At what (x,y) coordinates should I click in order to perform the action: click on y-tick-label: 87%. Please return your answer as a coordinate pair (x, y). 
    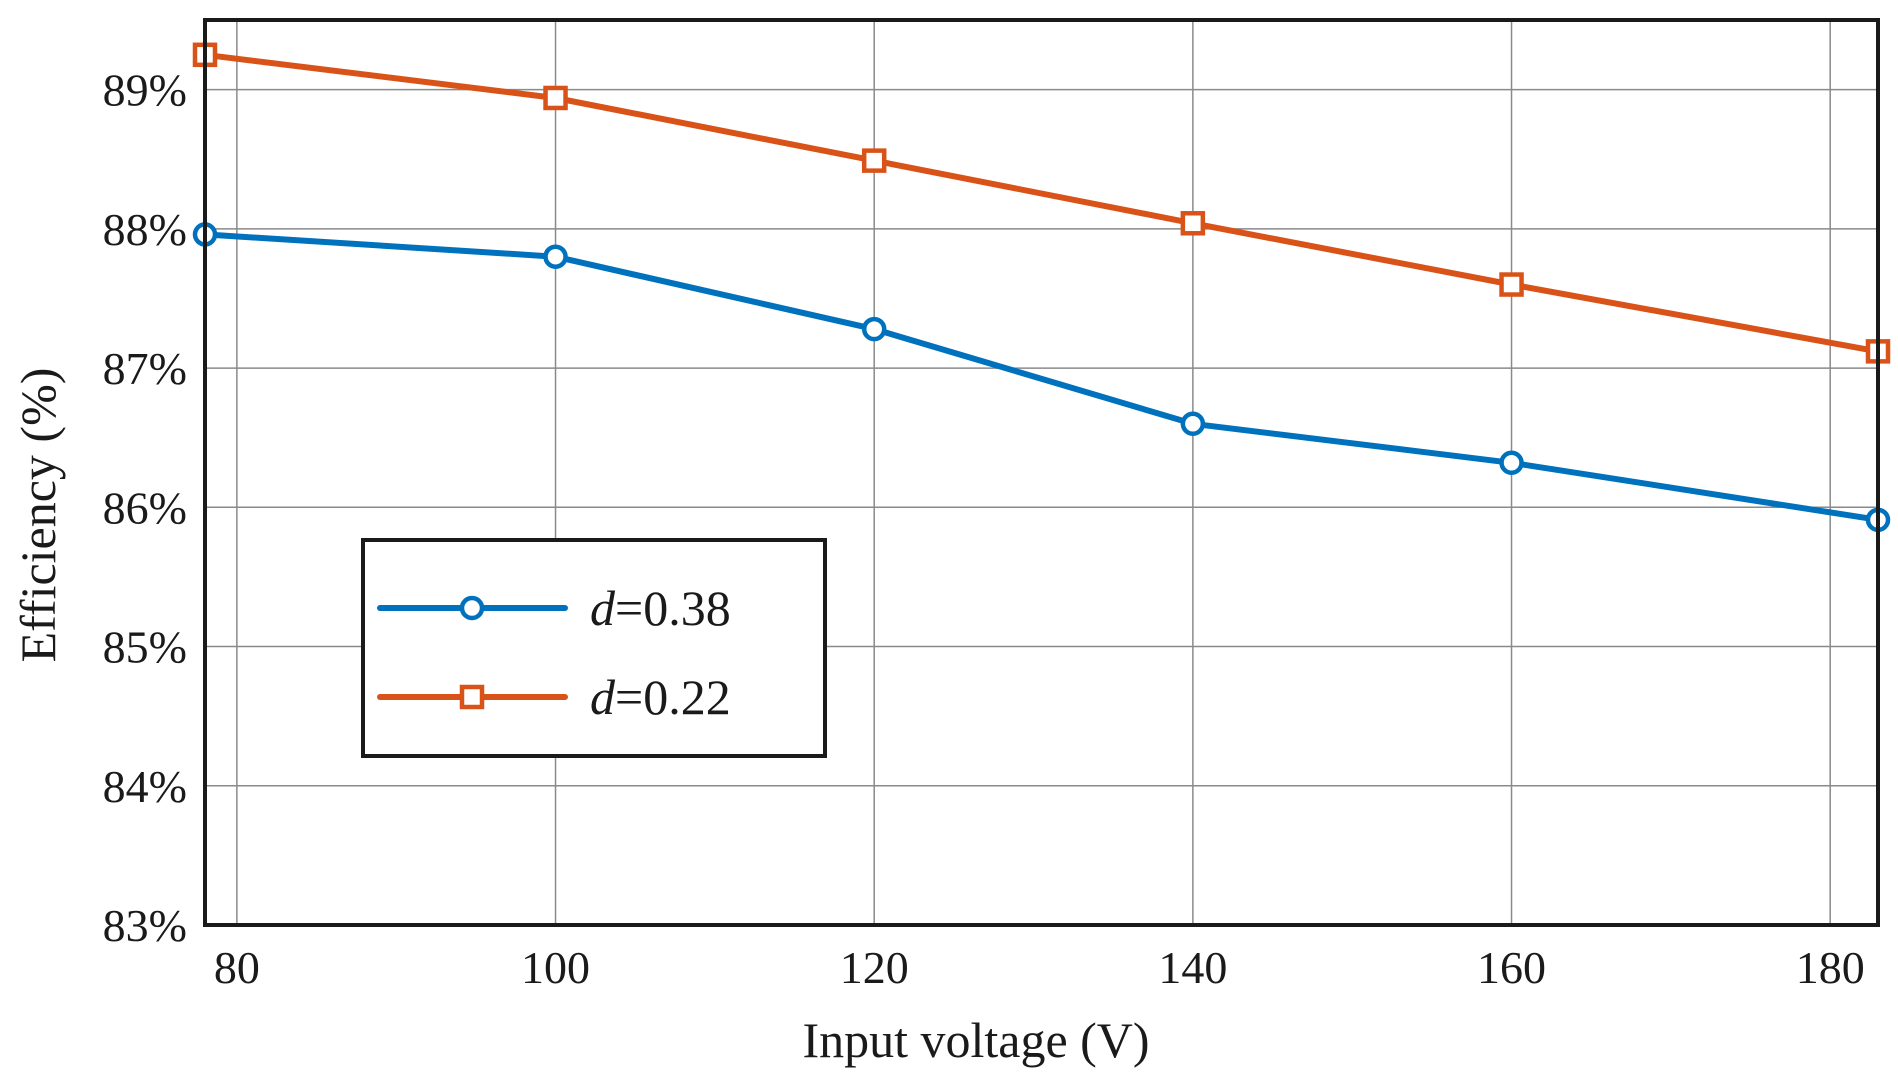
    Looking at the image, I should click on (145, 368).